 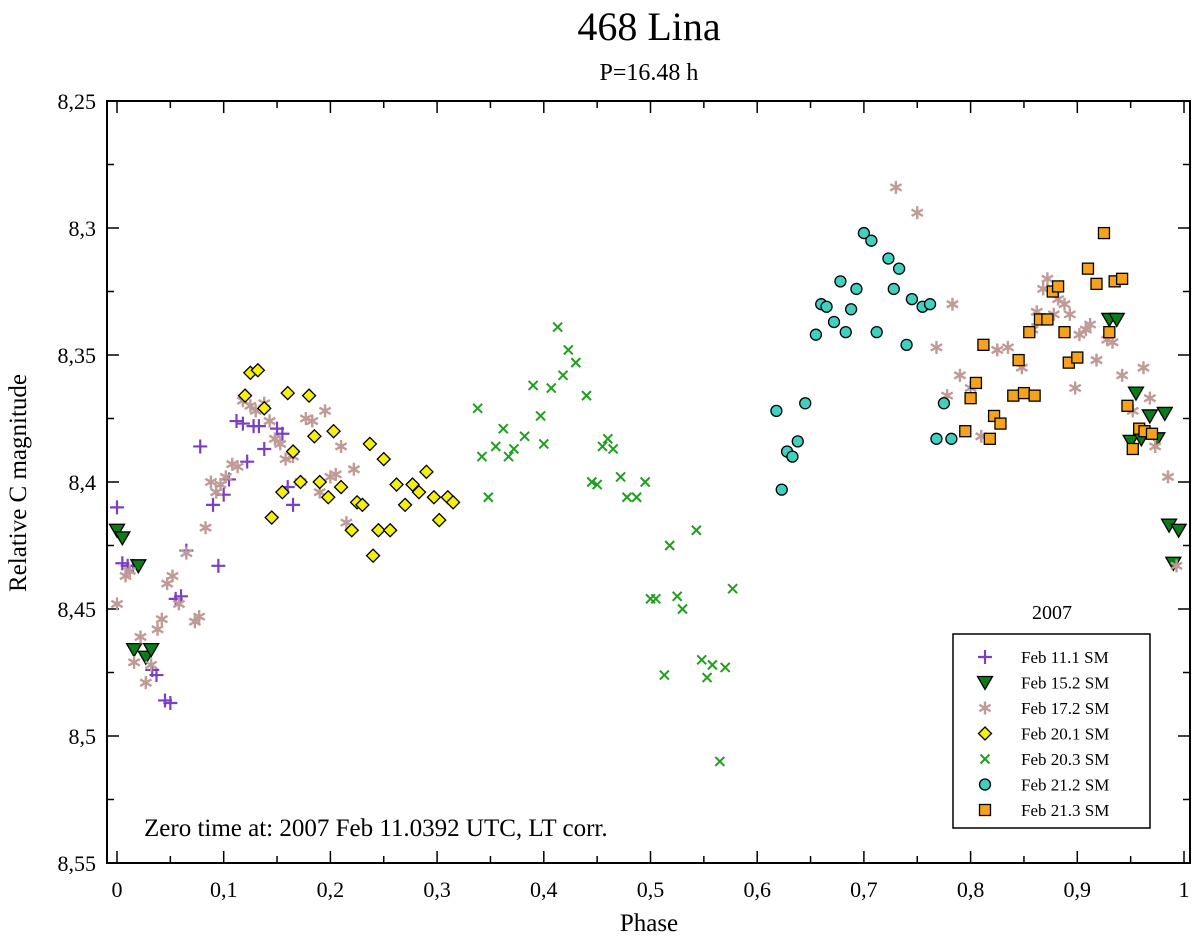 What do you see at coordinates (651, 889) in the screenshot?
I see `x-tick-label: 0,5` at bounding box center [651, 889].